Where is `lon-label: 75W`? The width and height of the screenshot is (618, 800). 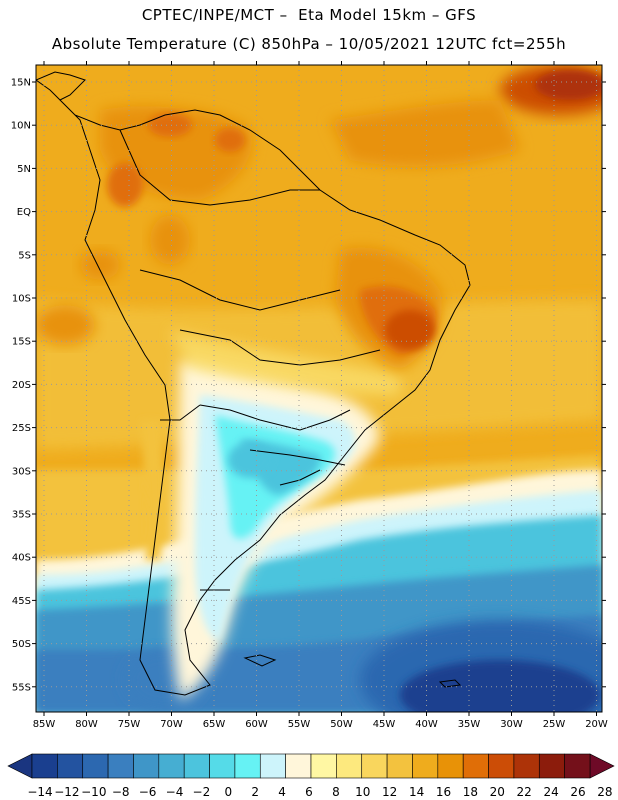 lon-label: 75W is located at coordinates (129, 724).